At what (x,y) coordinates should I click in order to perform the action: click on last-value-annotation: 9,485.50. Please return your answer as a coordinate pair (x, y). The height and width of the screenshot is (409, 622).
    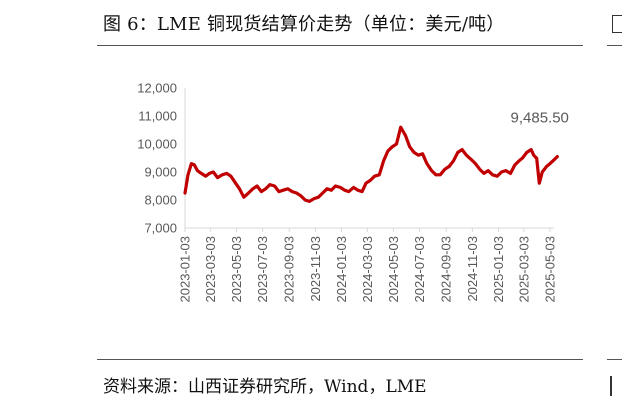
    Looking at the image, I should click on (540, 117).